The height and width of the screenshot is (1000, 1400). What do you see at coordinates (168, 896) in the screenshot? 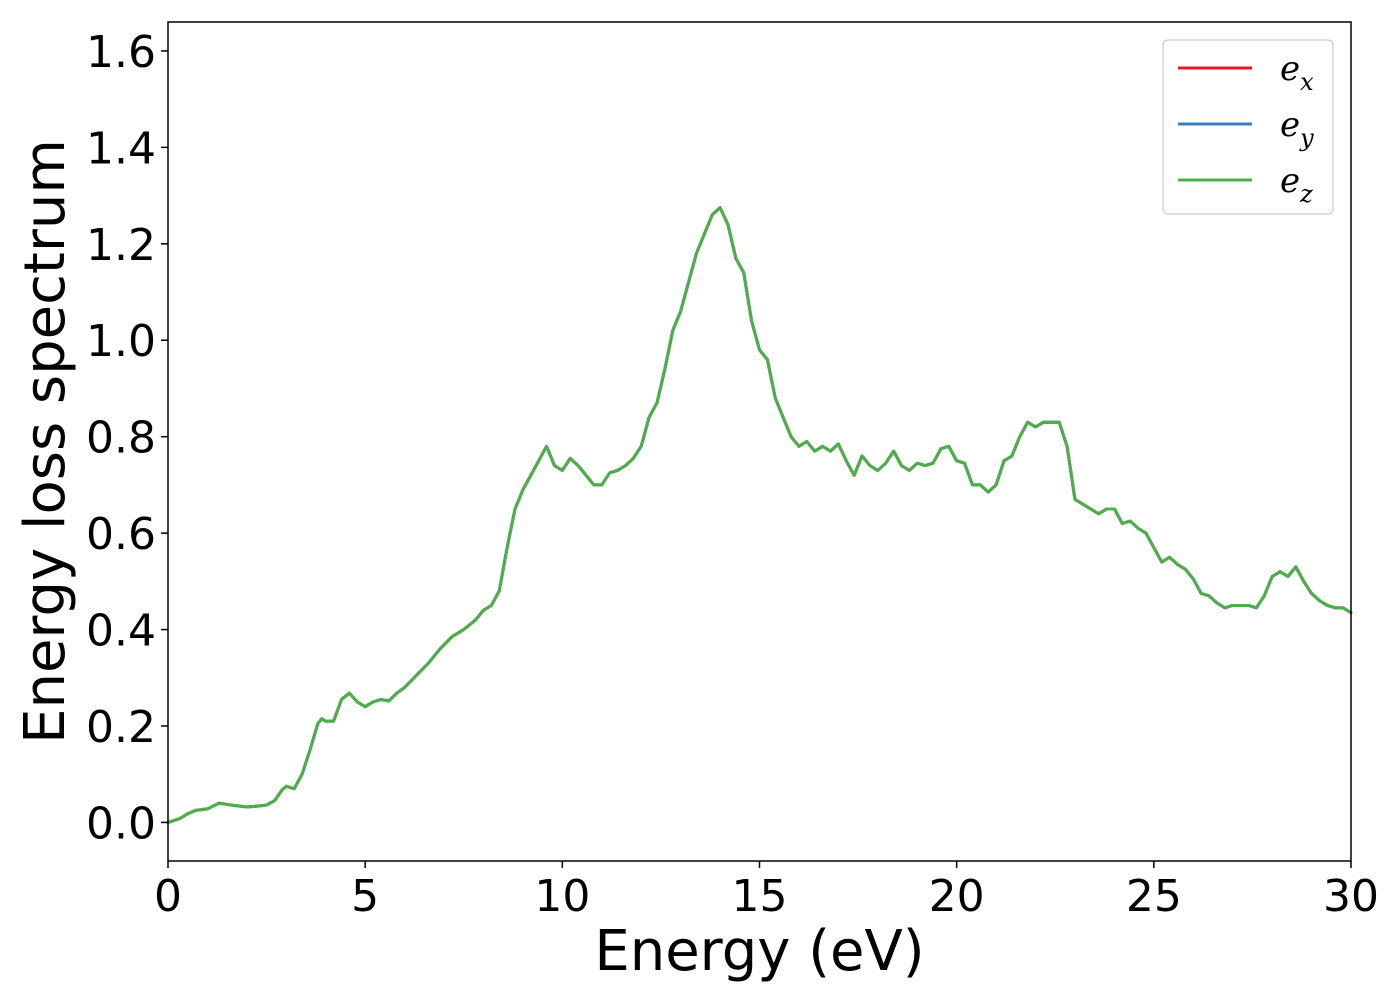
I see `x-tick-label: 0` at bounding box center [168, 896].